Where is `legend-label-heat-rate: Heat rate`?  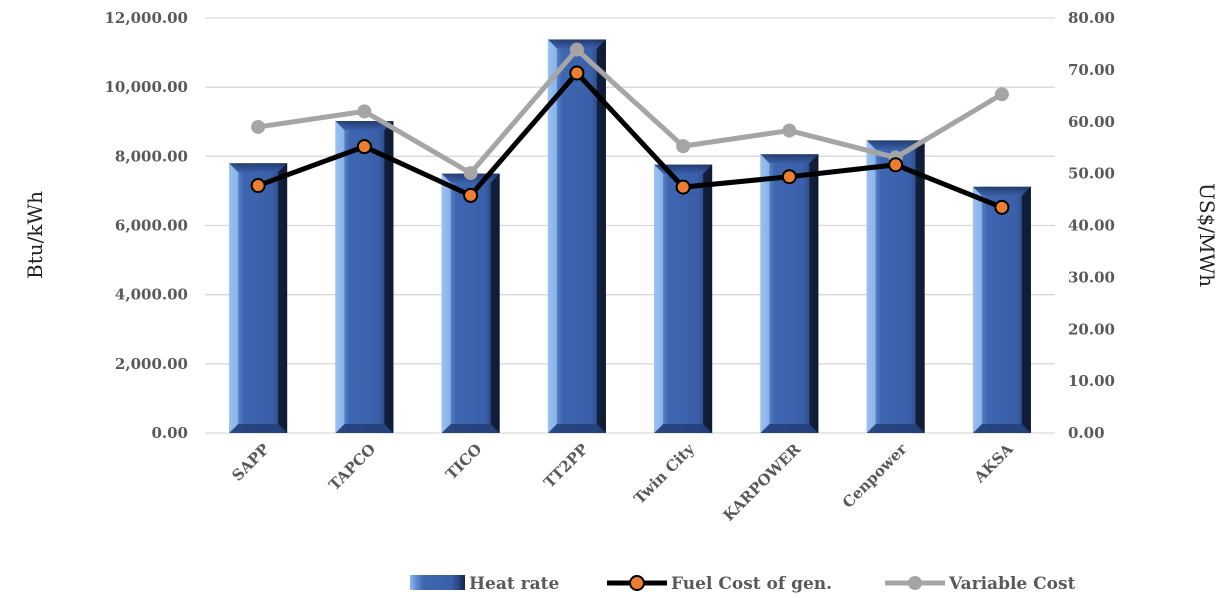 legend-label-heat-rate: Heat rate is located at coordinates (514, 584).